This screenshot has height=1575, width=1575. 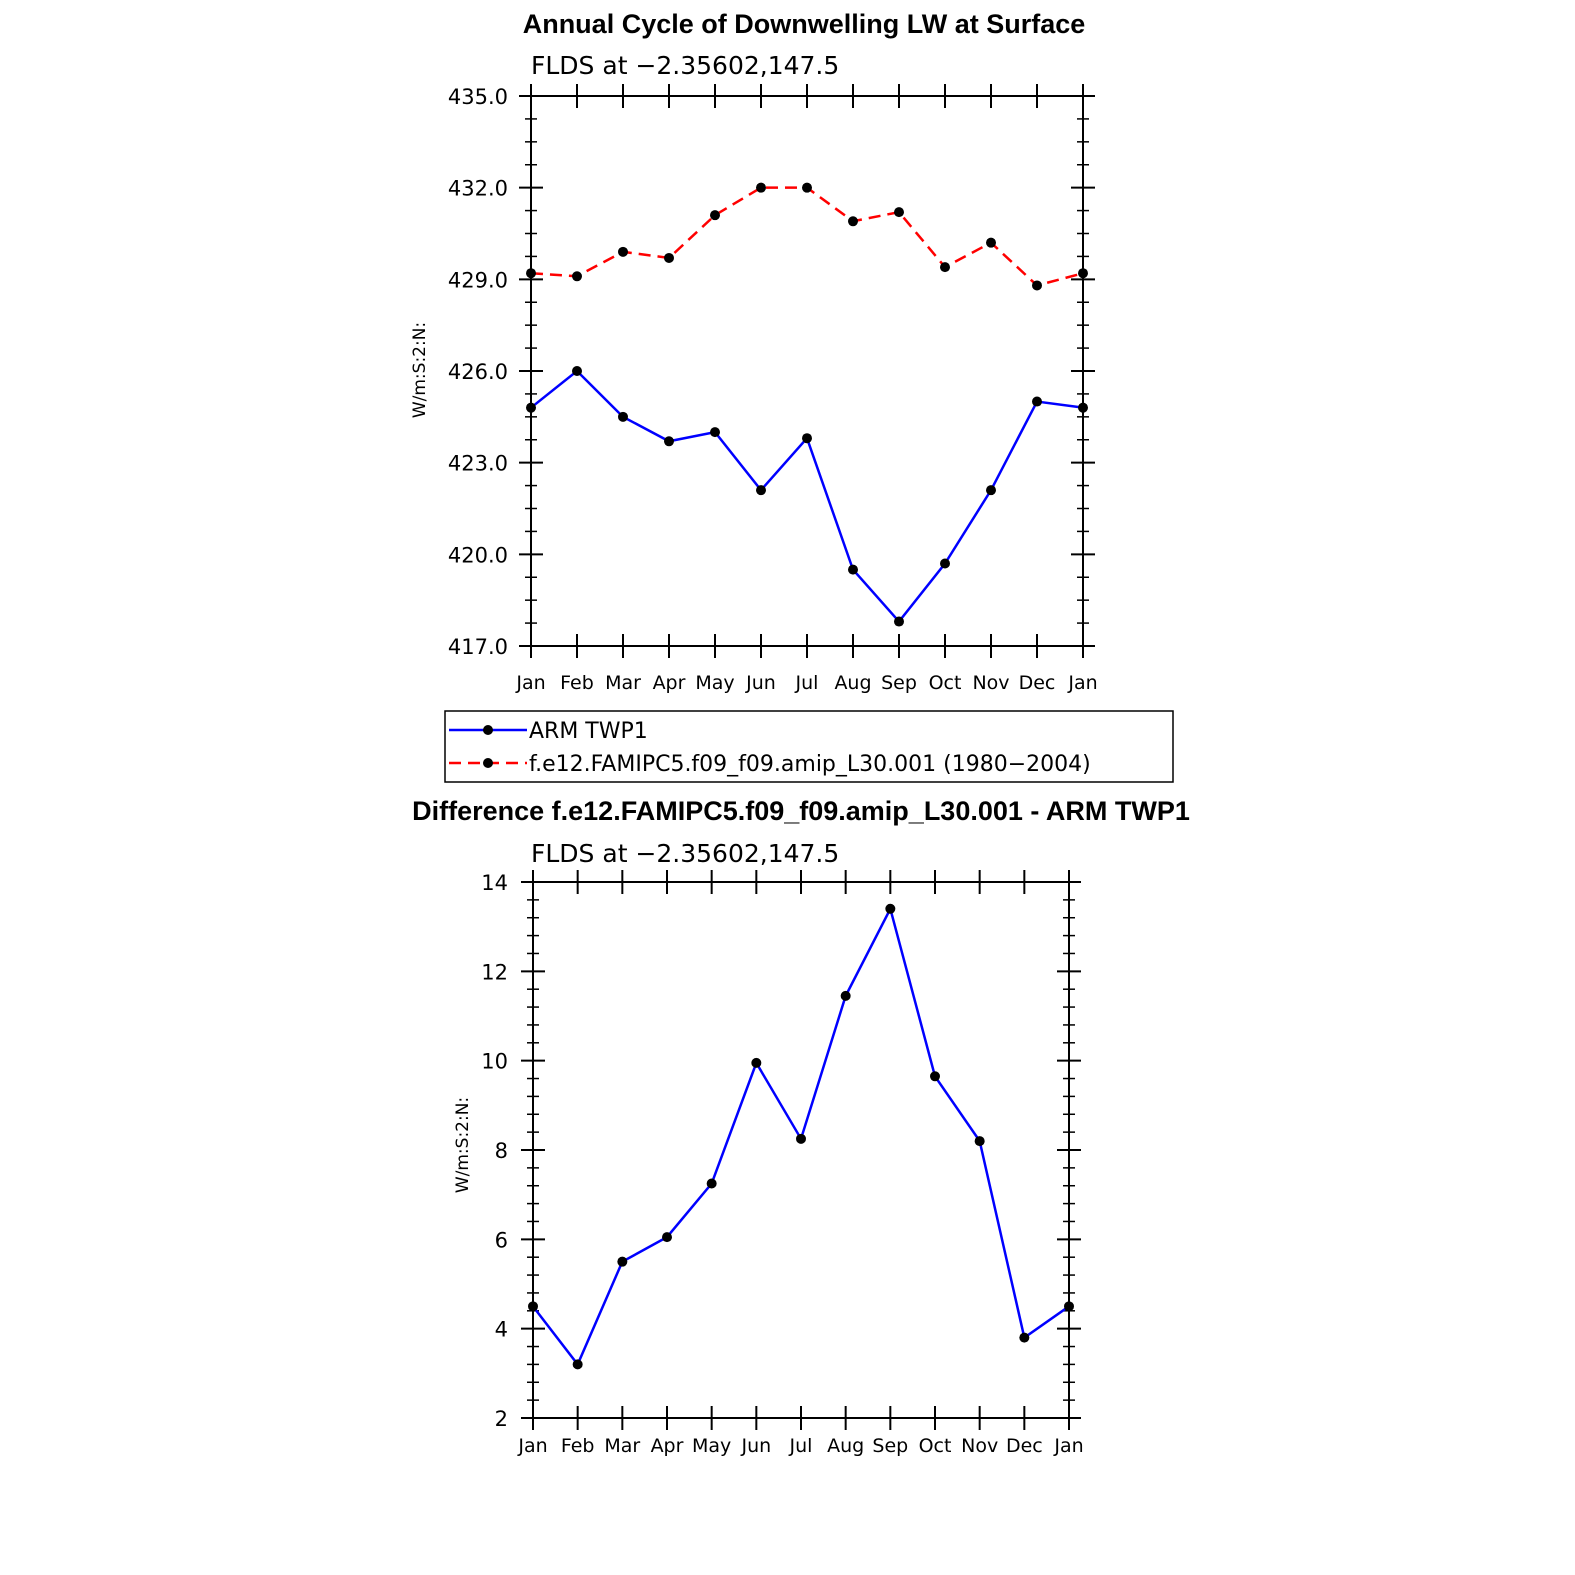 What do you see at coordinates (478, 280) in the screenshot?
I see `y-tick-label: 429.0` at bounding box center [478, 280].